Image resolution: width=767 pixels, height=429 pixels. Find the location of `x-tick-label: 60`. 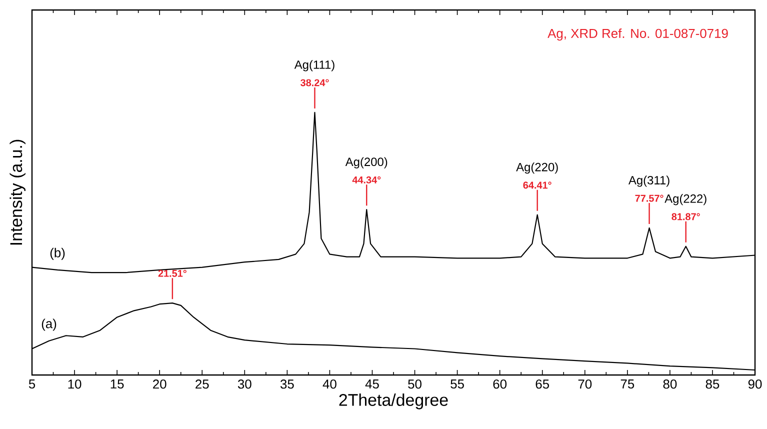

x-tick-label: 60 is located at coordinates (500, 384).